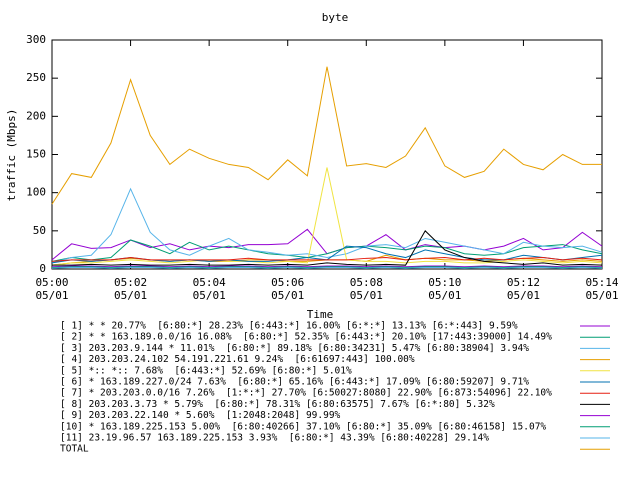 The height and width of the screenshot is (480, 640). What do you see at coordinates (366, 282) in the screenshot?
I see `x-tick-label: 05:08` at bounding box center [366, 282].